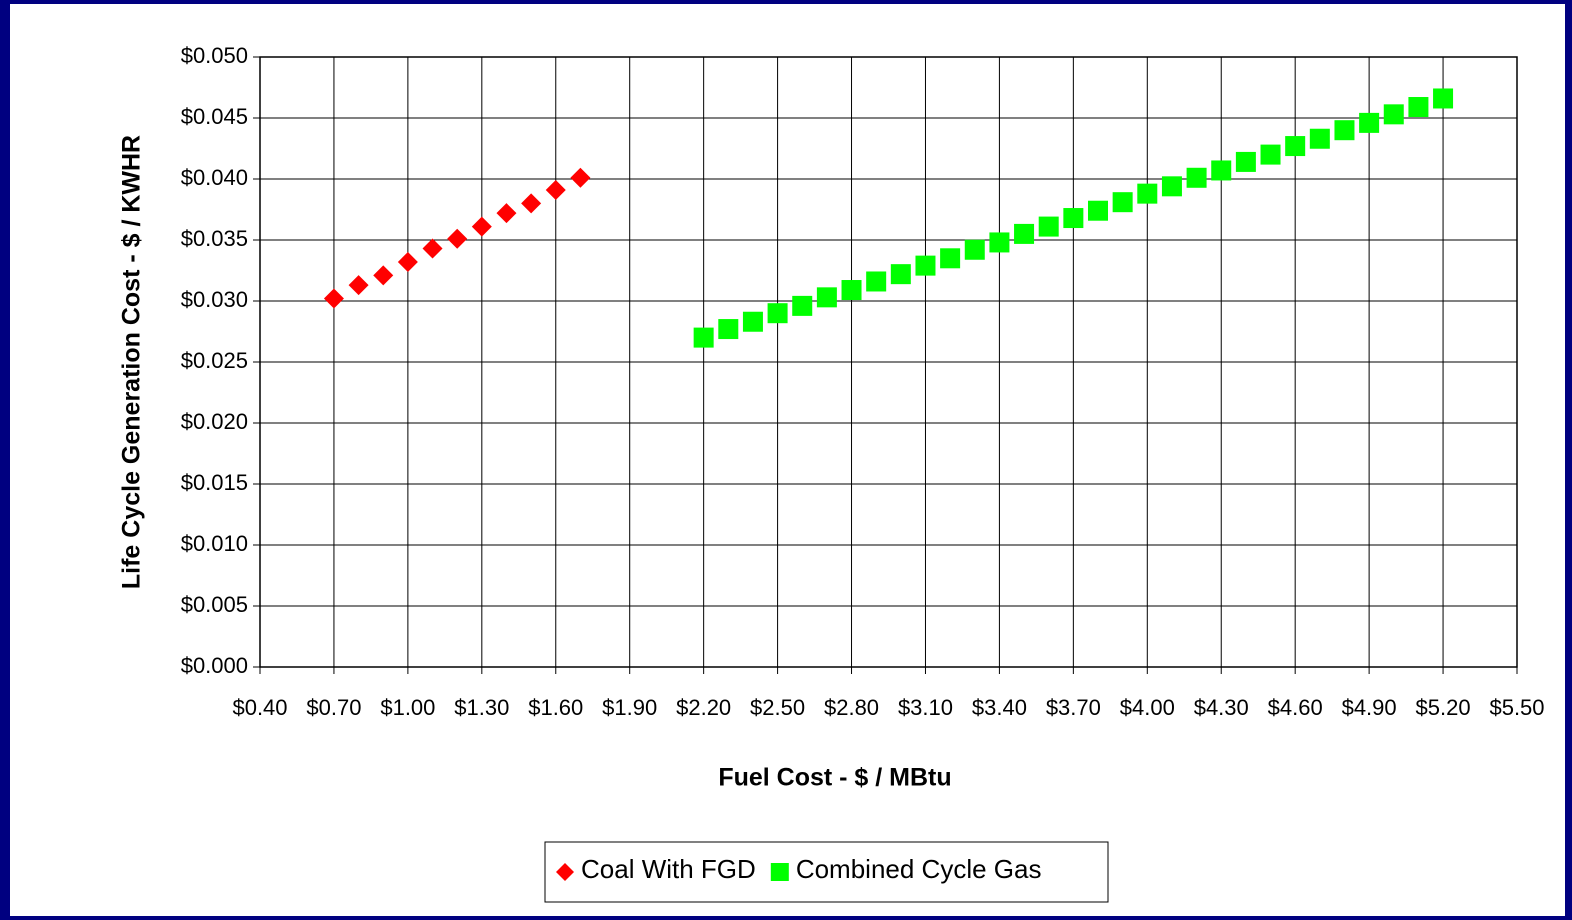  What do you see at coordinates (132, 362) in the screenshot?
I see `y-axis-title: Life Cycle Generation Cost - $ / KWHR` at bounding box center [132, 362].